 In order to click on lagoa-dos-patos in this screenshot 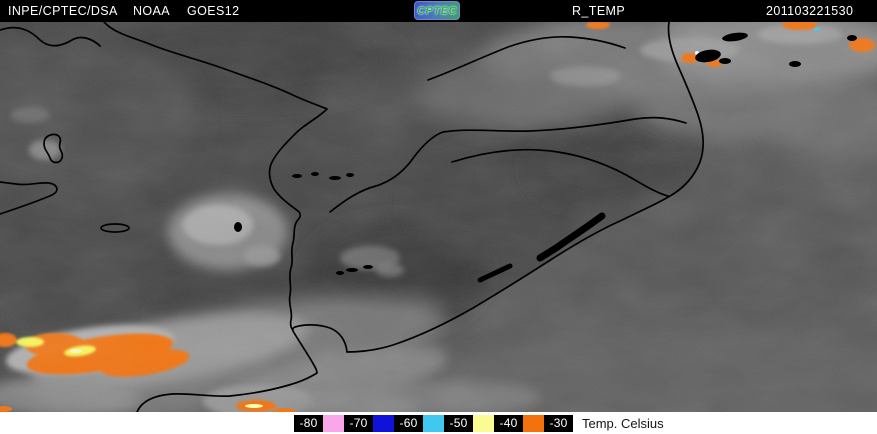, I will do `click(571, 237)`.